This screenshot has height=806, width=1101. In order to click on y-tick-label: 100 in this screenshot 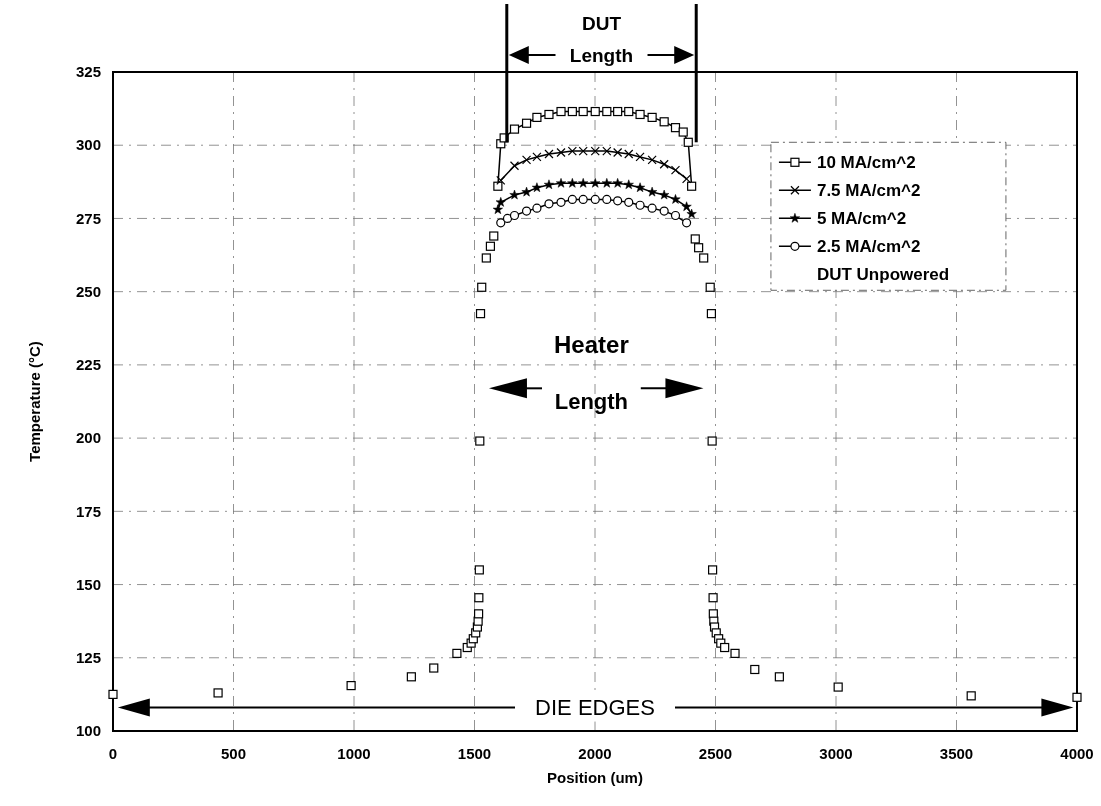, I will do `click(88, 731)`.